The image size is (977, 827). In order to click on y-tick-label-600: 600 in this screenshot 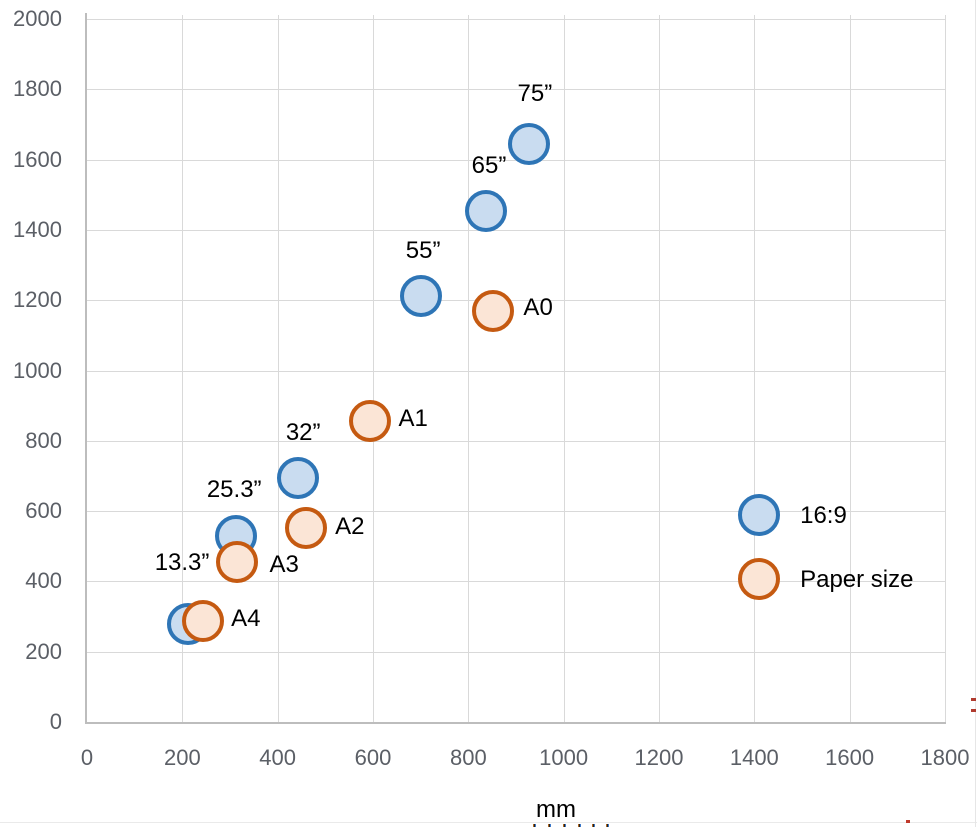, I will do `click(43, 511)`.